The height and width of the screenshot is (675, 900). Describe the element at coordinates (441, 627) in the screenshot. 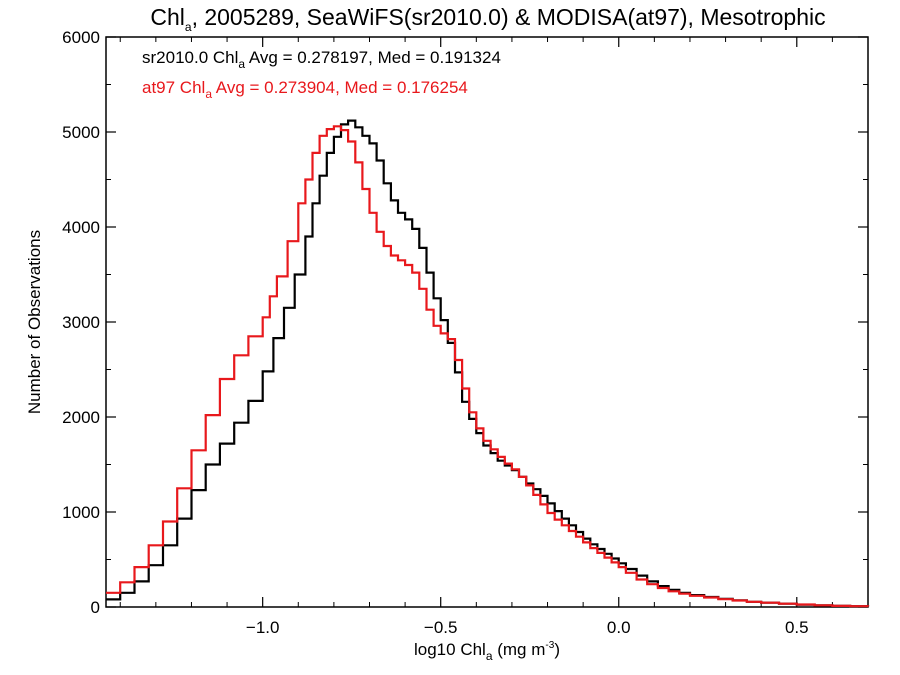

I see `x-tick-label: −0.5` at that location.